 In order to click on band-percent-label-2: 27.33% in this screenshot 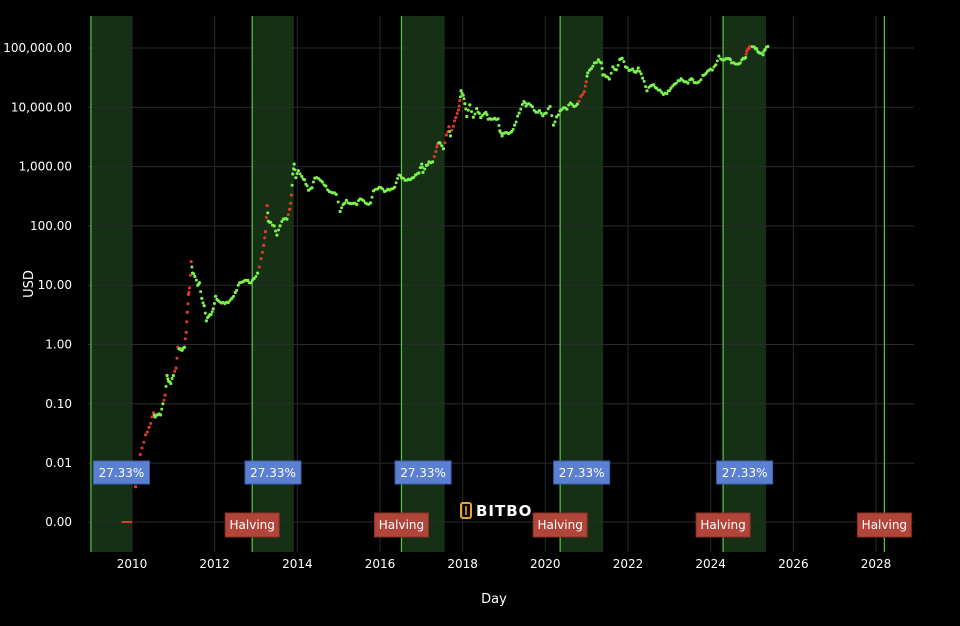, I will do `click(423, 473)`.